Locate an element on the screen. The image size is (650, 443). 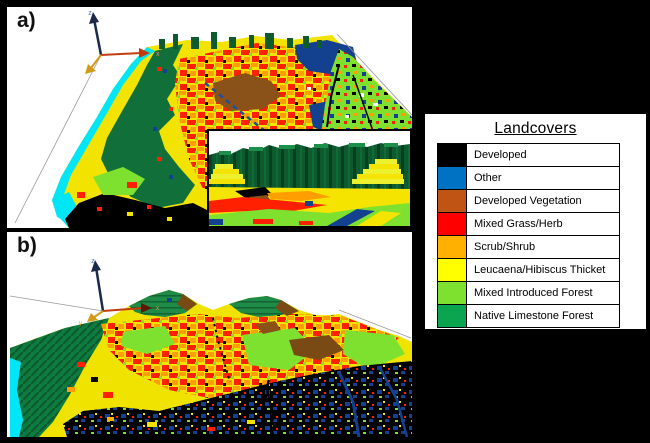
panel-a-label: a) is located at coordinates (26, 20).